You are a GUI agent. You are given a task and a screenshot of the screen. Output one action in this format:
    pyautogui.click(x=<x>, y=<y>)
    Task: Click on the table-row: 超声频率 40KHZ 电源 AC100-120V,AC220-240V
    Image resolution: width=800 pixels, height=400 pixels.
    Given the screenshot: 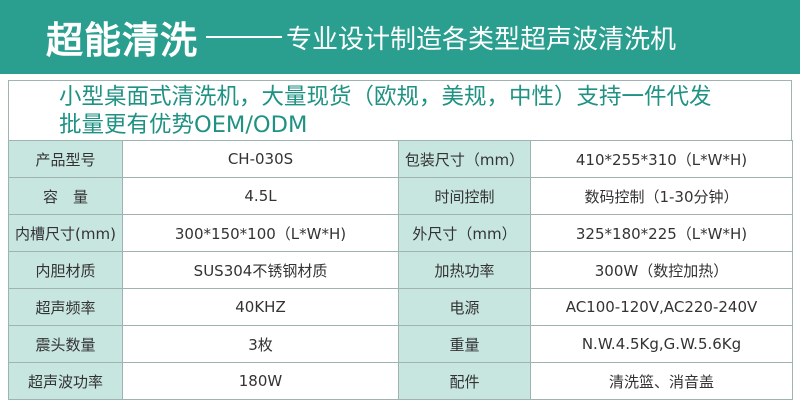 What is the action you would take?
    pyautogui.click(x=400, y=307)
    